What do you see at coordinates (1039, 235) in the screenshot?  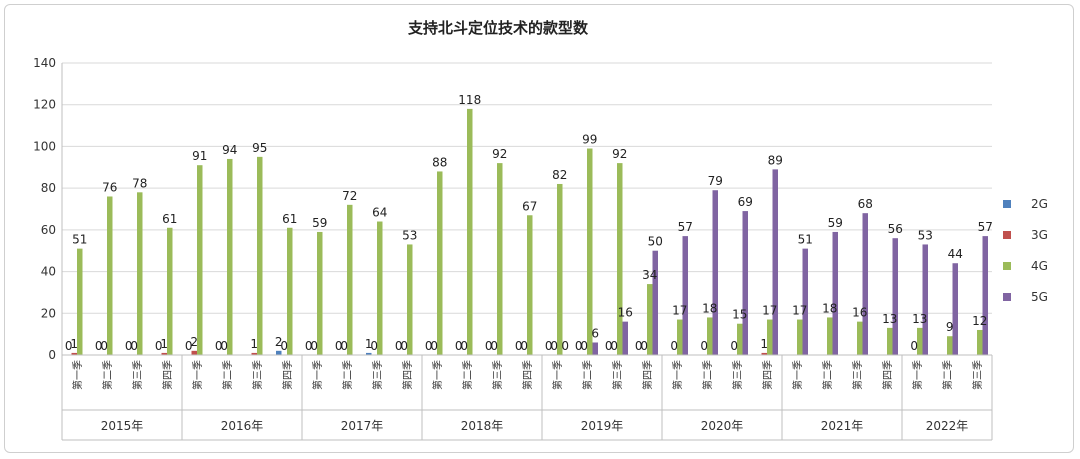 I see `legend-label-3G: 3G` at bounding box center [1039, 235].